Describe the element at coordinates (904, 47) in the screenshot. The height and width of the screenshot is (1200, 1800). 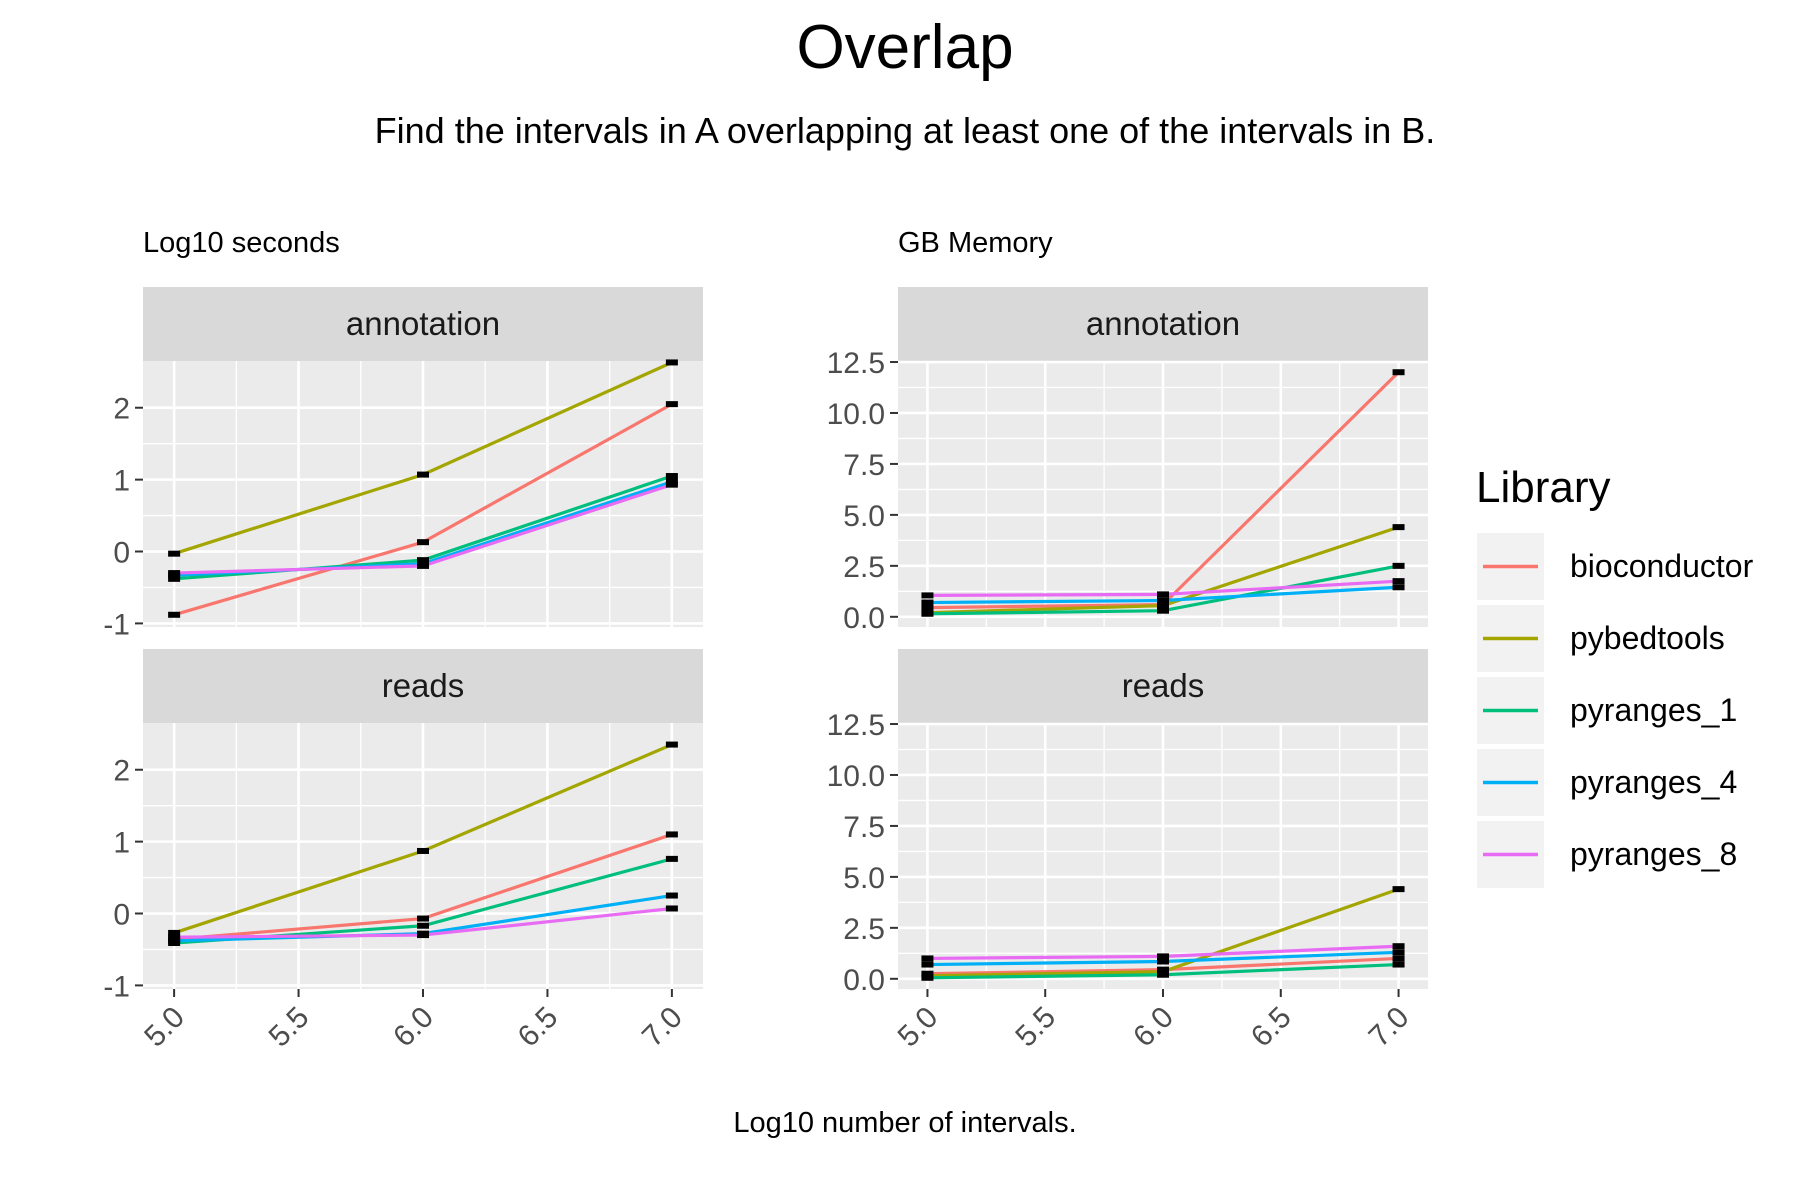
I see `figure-title: Overlap` at that location.